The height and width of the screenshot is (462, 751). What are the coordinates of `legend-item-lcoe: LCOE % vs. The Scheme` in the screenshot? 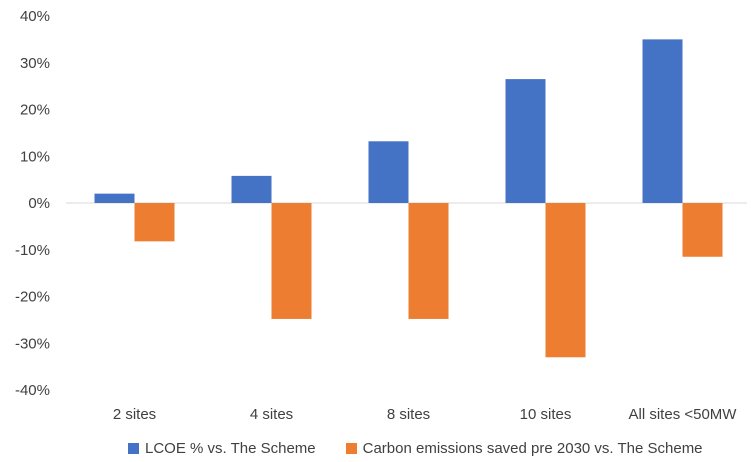 It's located at (222, 448).